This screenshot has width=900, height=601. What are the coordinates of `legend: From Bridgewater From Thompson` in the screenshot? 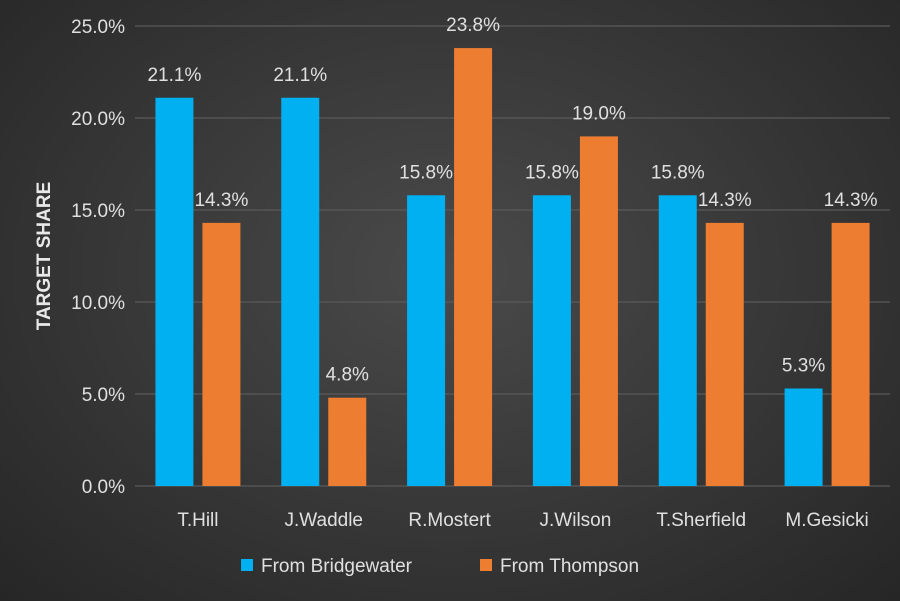 It's located at (440, 566).